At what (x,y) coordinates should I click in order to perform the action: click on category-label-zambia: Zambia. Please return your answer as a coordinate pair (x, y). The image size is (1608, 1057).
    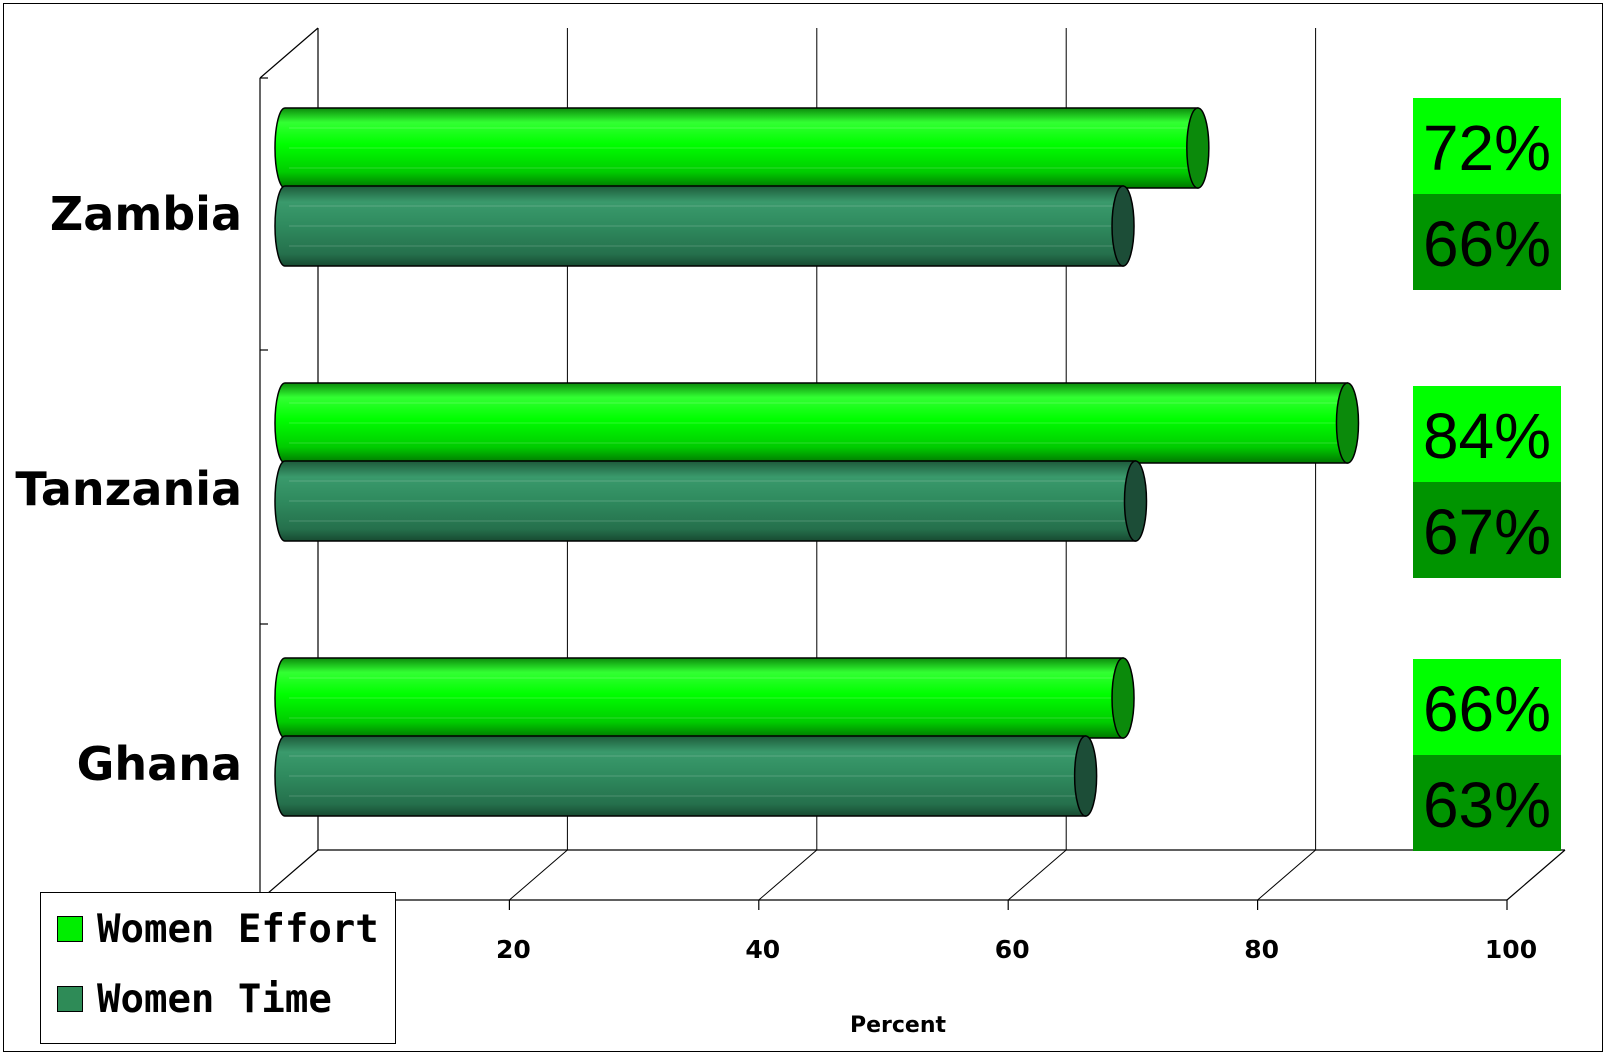
    Looking at the image, I should click on (146, 214).